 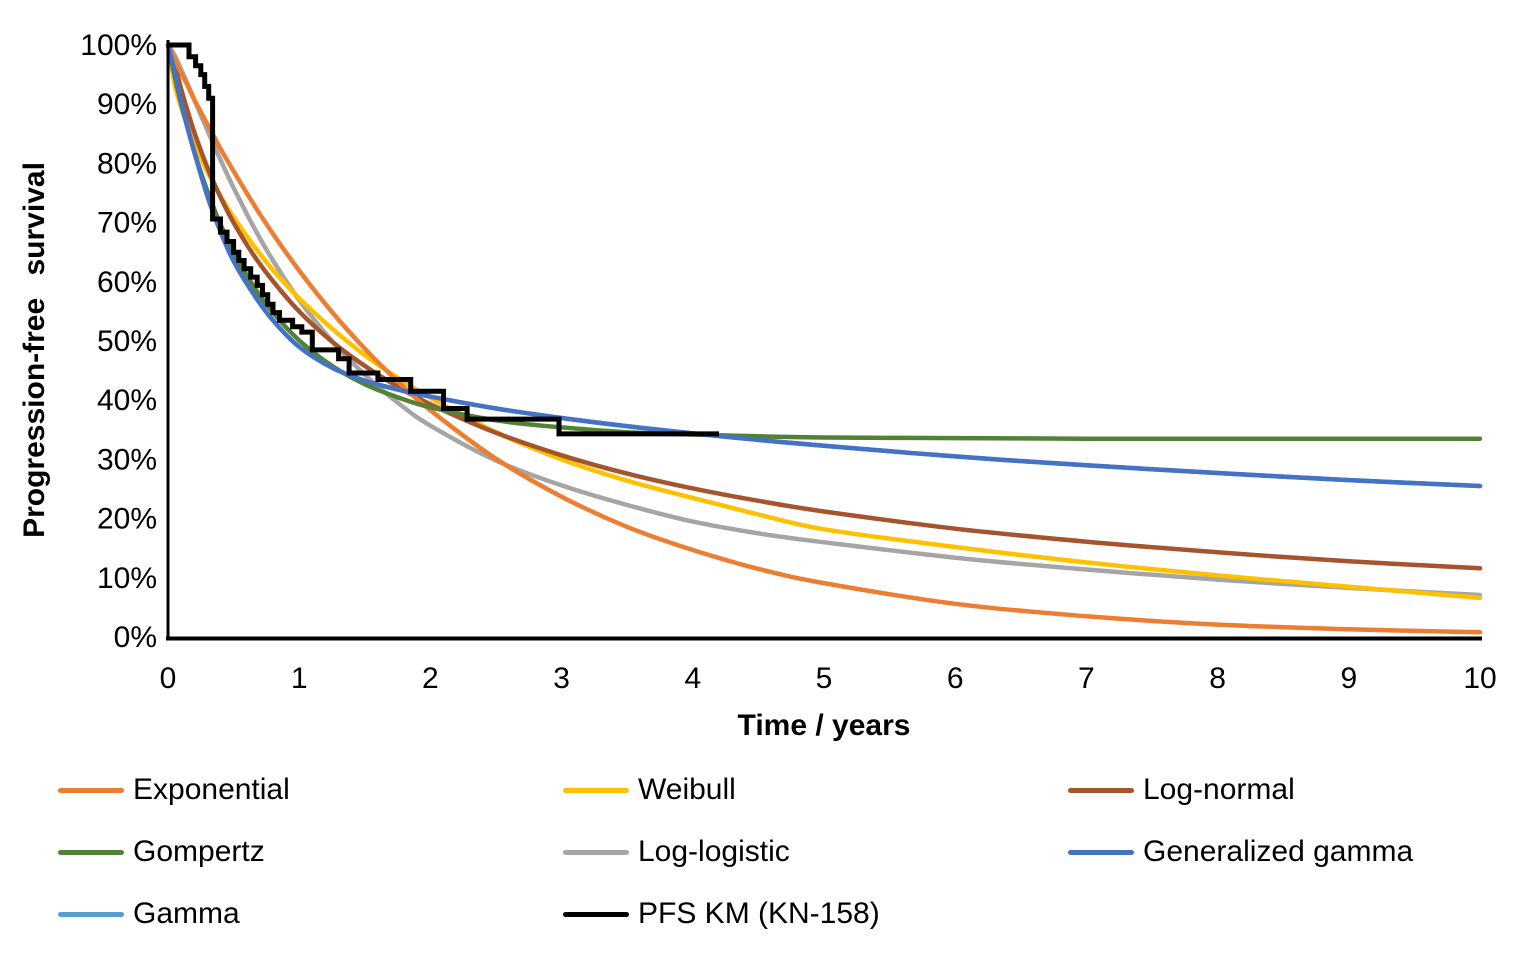 What do you see at coordinates (127, 578) in the screenshot?
I see `y-tick-label: 10%` at bounding box center [127, 578].